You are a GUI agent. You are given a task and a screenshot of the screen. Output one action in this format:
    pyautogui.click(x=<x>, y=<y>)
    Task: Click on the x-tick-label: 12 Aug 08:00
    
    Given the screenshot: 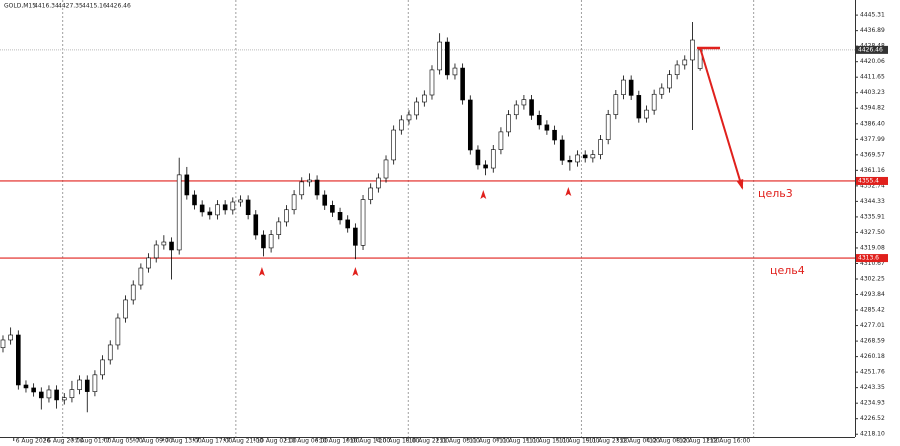 What is the action you would take?
    pyautogui.click(x=669, y=441)
    